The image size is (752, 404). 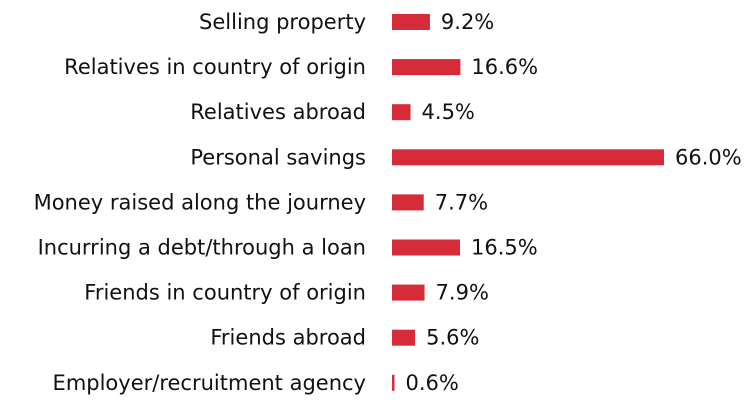 I want to click on category-label: Friends abroad, so click(x=288, y=338).